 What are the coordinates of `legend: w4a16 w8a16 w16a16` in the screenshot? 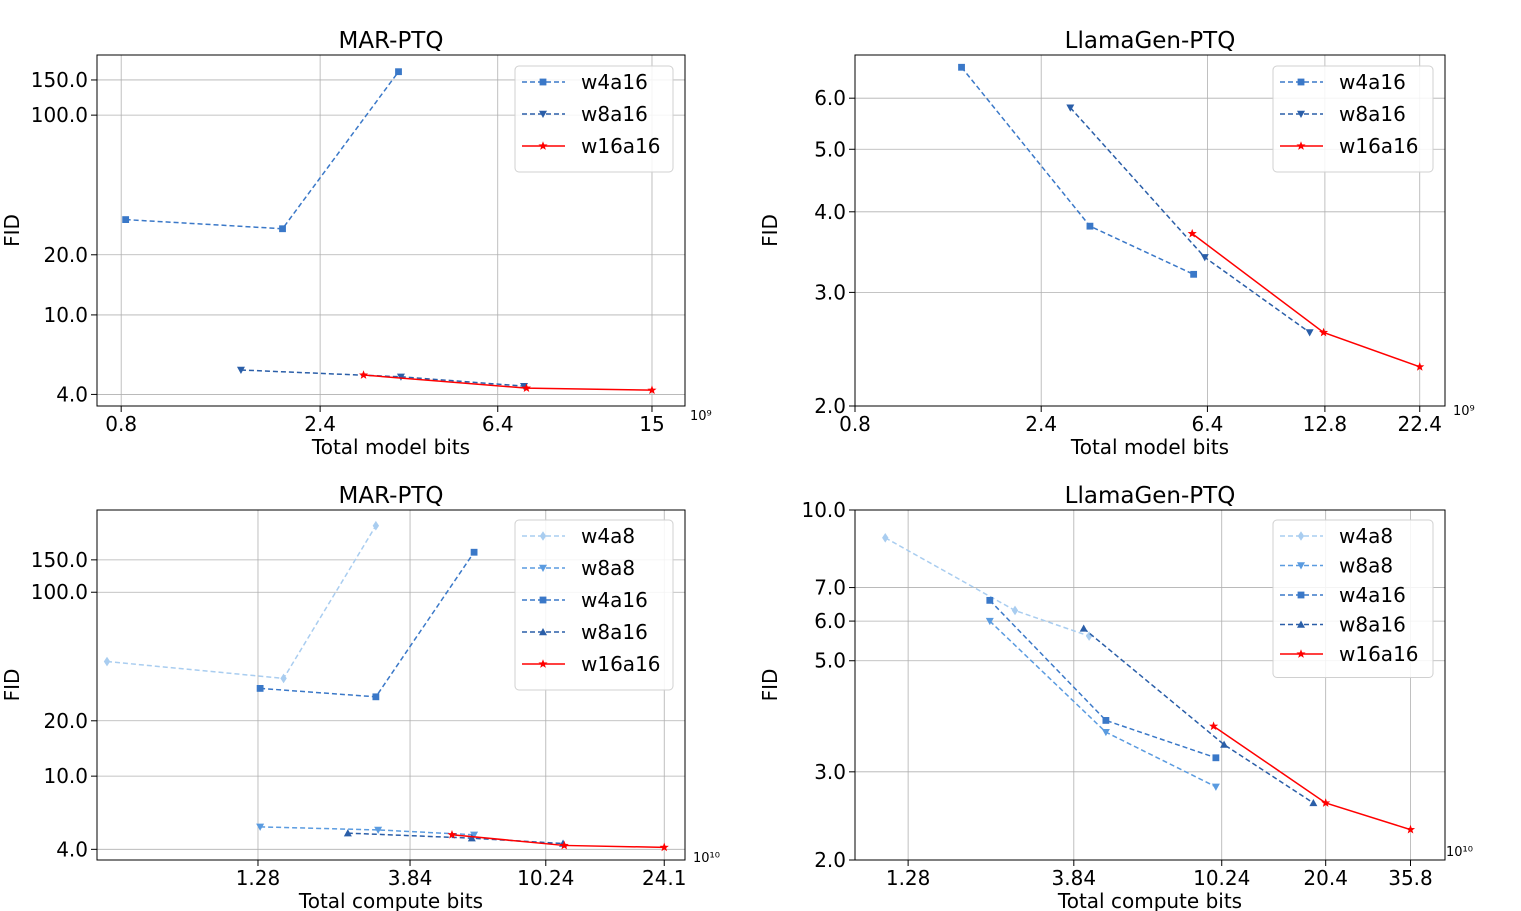 It's located at (594, 119).